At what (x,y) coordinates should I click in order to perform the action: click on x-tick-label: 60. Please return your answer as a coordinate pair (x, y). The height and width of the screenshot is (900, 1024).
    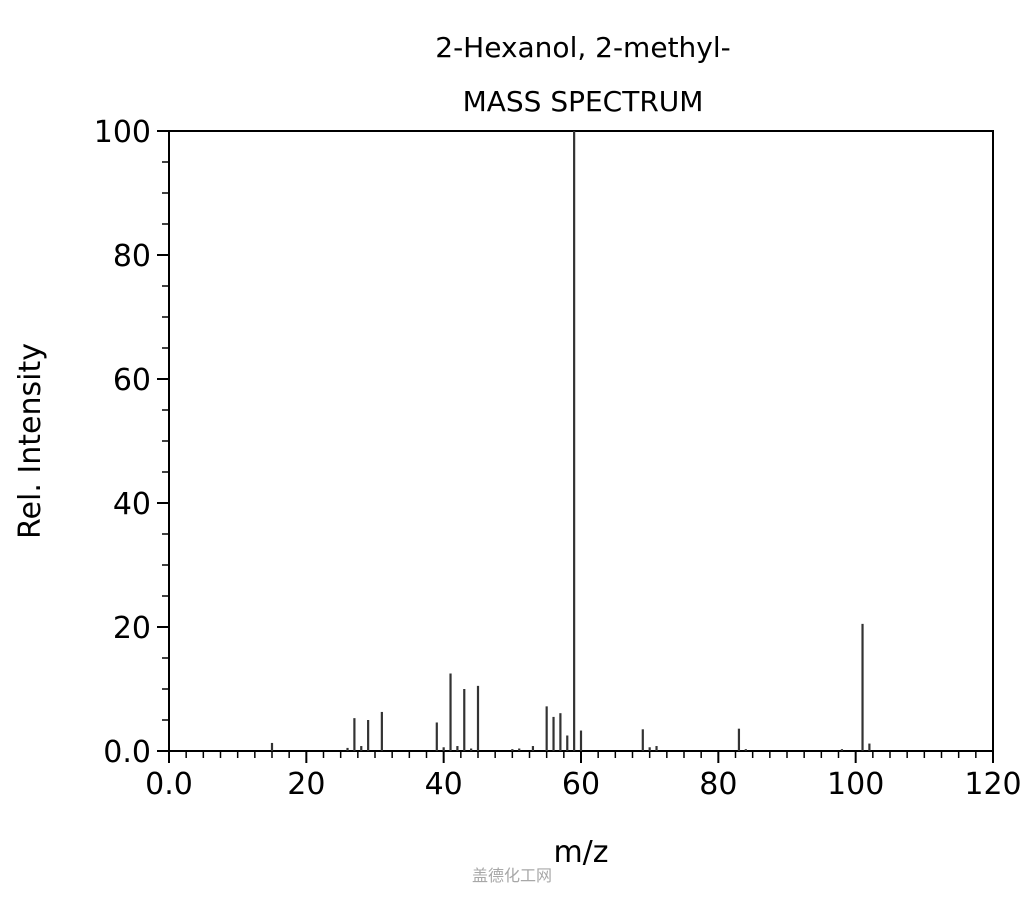
    Looking at the image, I should click on (581, 784).